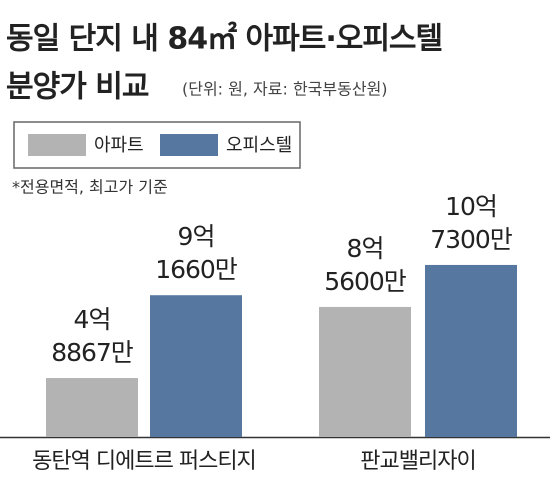 The height and width of the screenshot is (479, 550). I want to click on value-label: 9억, so click(196, 236).